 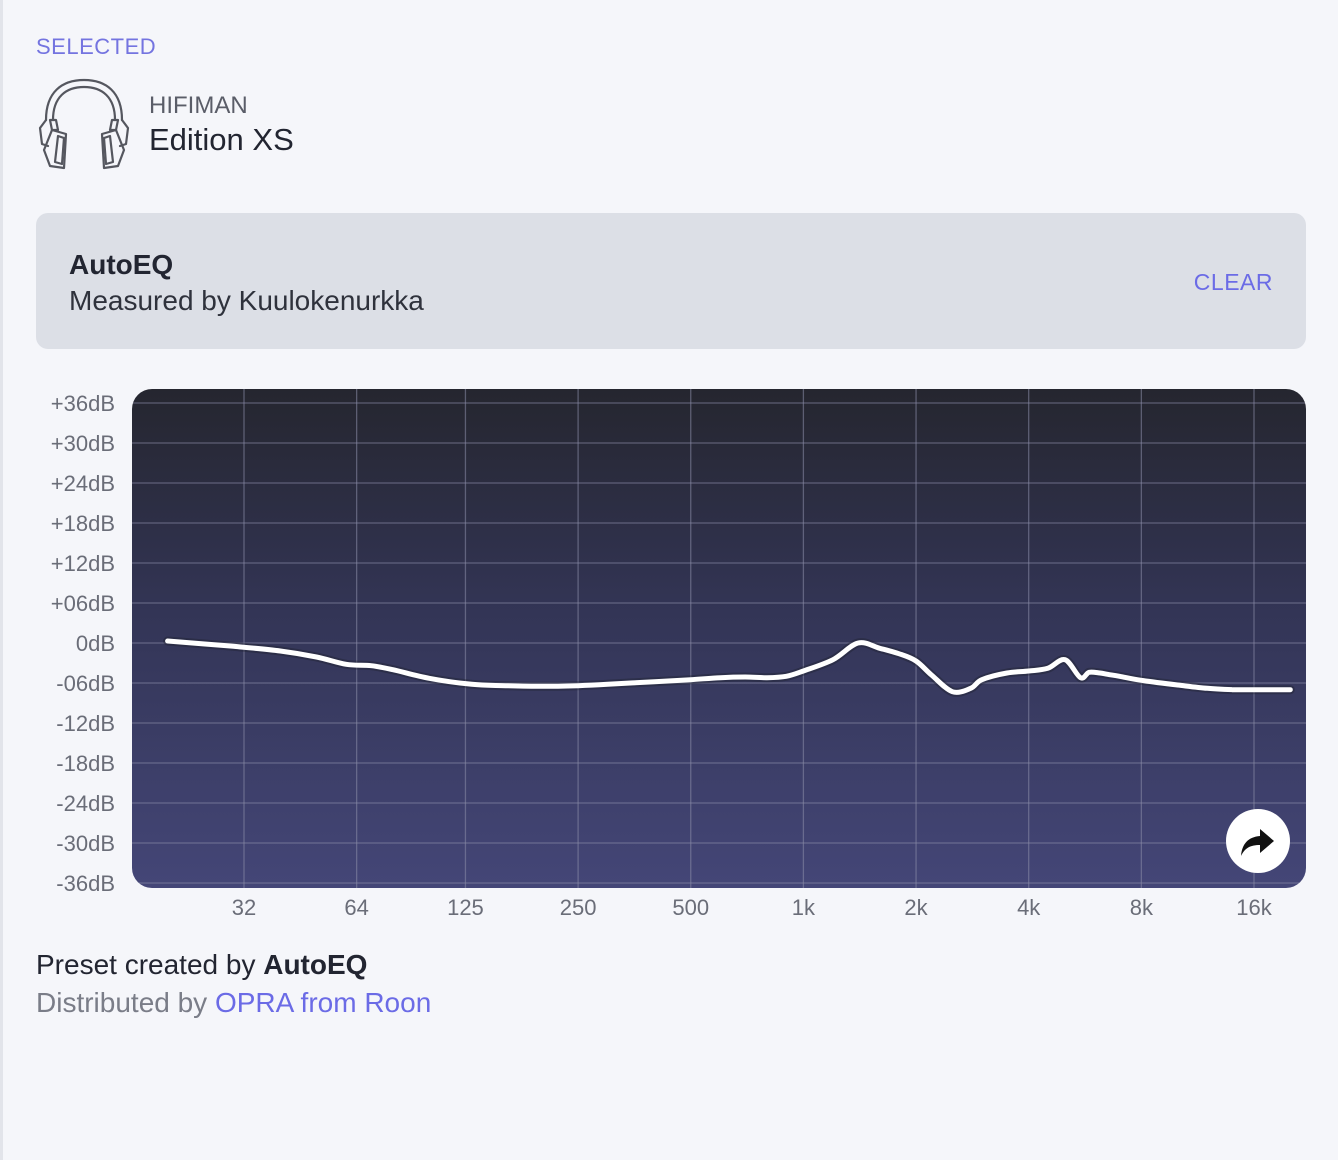 I want to click on y-tick-label: +30dB, so click(x=83, y=443).